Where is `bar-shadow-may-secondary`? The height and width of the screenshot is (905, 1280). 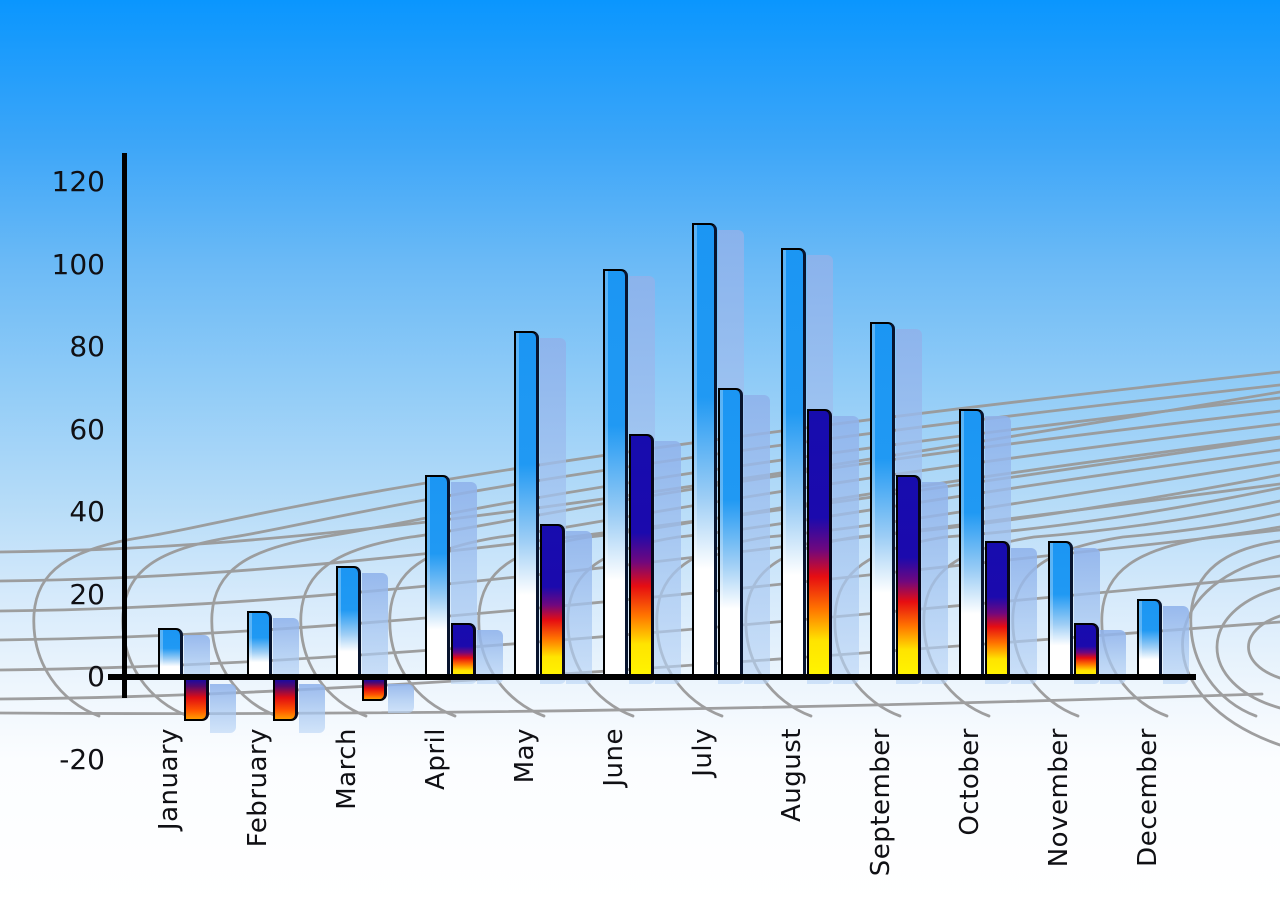 bar-shadow-may-secondary is located at coordinates (579, 607).